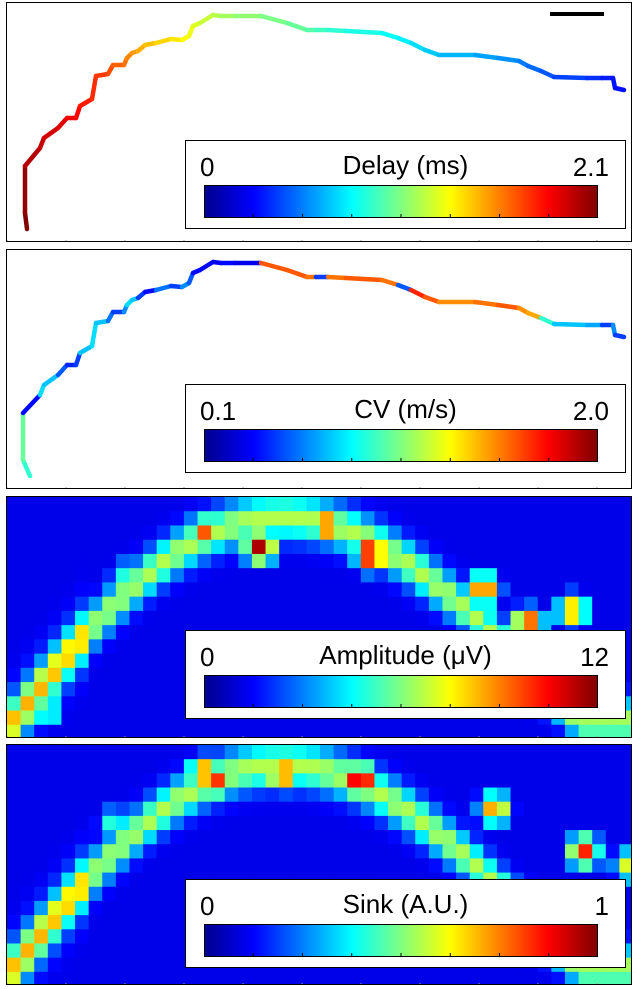  Describe the element at coordinates (405, 184) in the screenshot. I see `delay-legend: 0 Delay (ms) 2.1` at that location.